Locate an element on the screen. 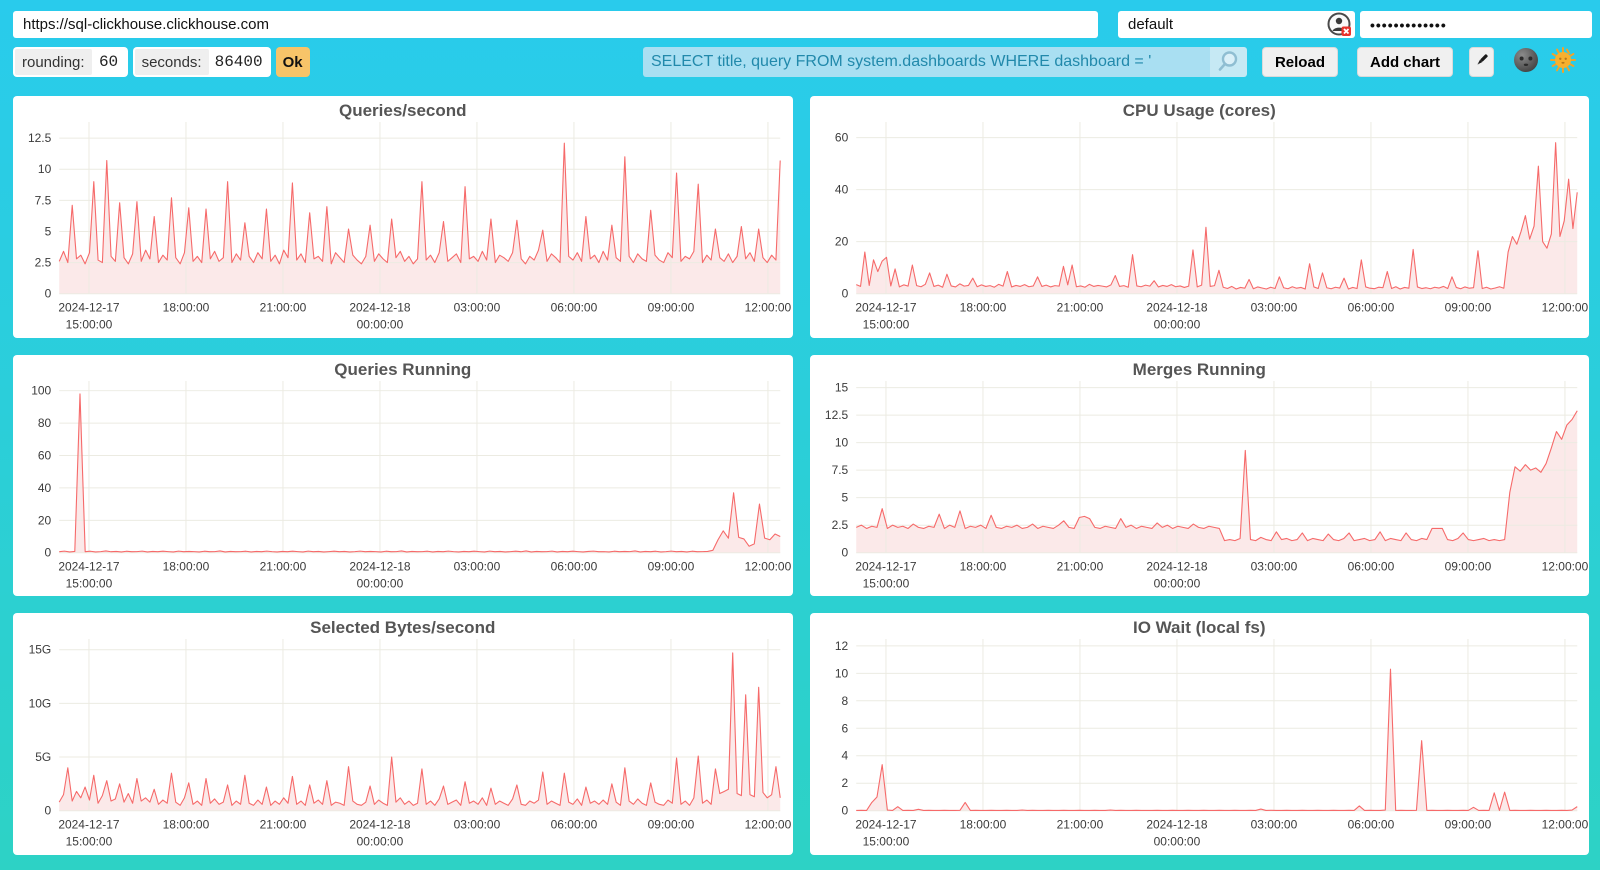 The height and width of the screenshot is (870, 1600). seconds-input is located at coordinates (238, 62).